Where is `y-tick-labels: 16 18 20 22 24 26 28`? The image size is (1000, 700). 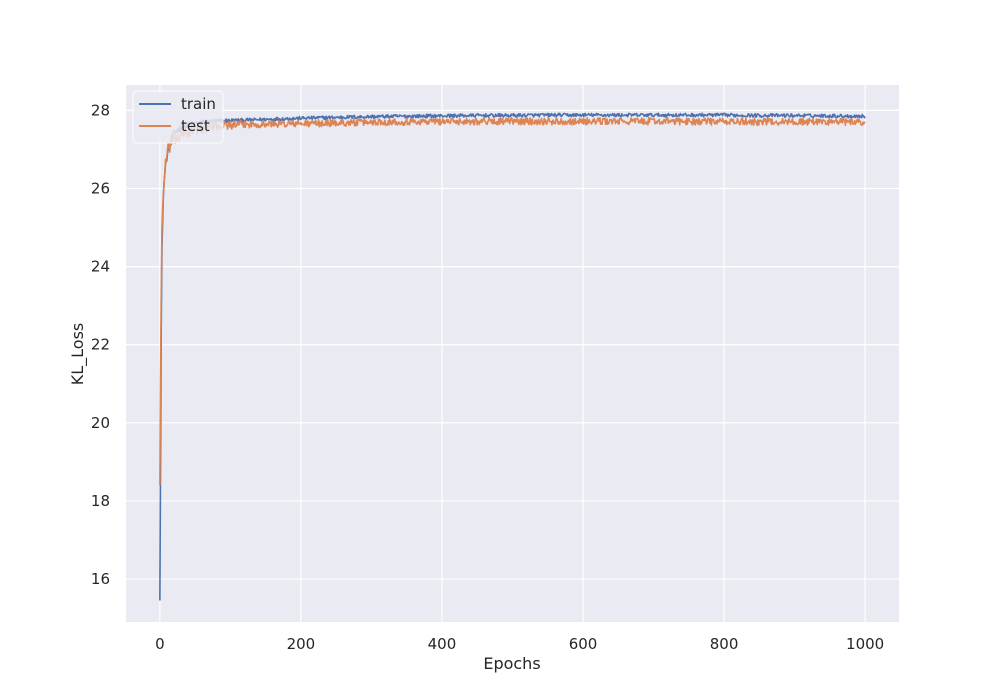 y-tick-labels: 16 18 20 22 24 26 28 is located at coordinates (100, 344).